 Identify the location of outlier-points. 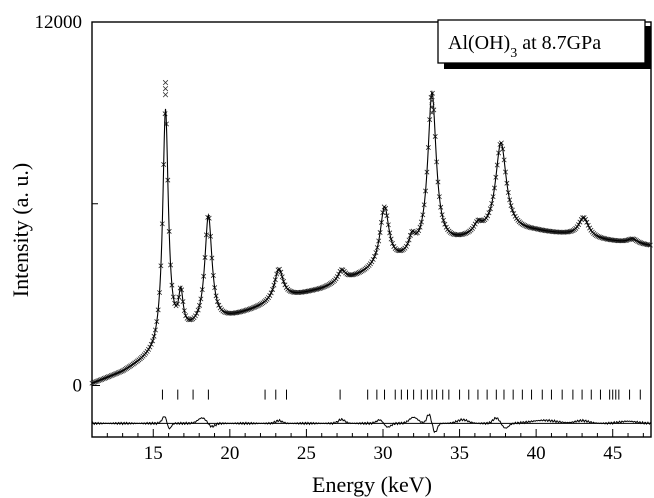
(298, 97).